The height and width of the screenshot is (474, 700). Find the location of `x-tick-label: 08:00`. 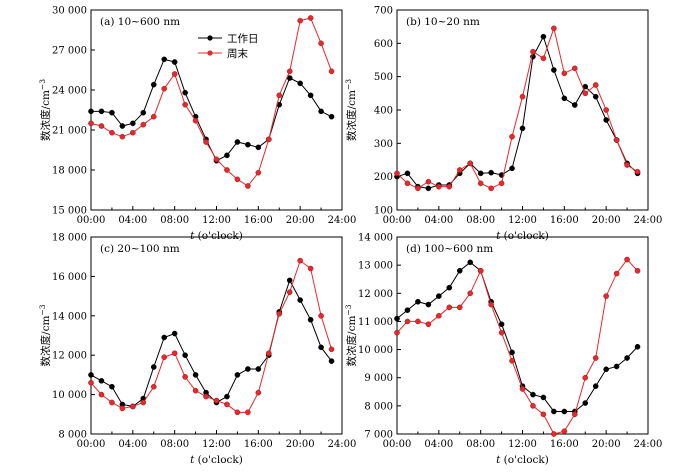

x-tick-label: 08:00 is located at coordinates (174, 444).